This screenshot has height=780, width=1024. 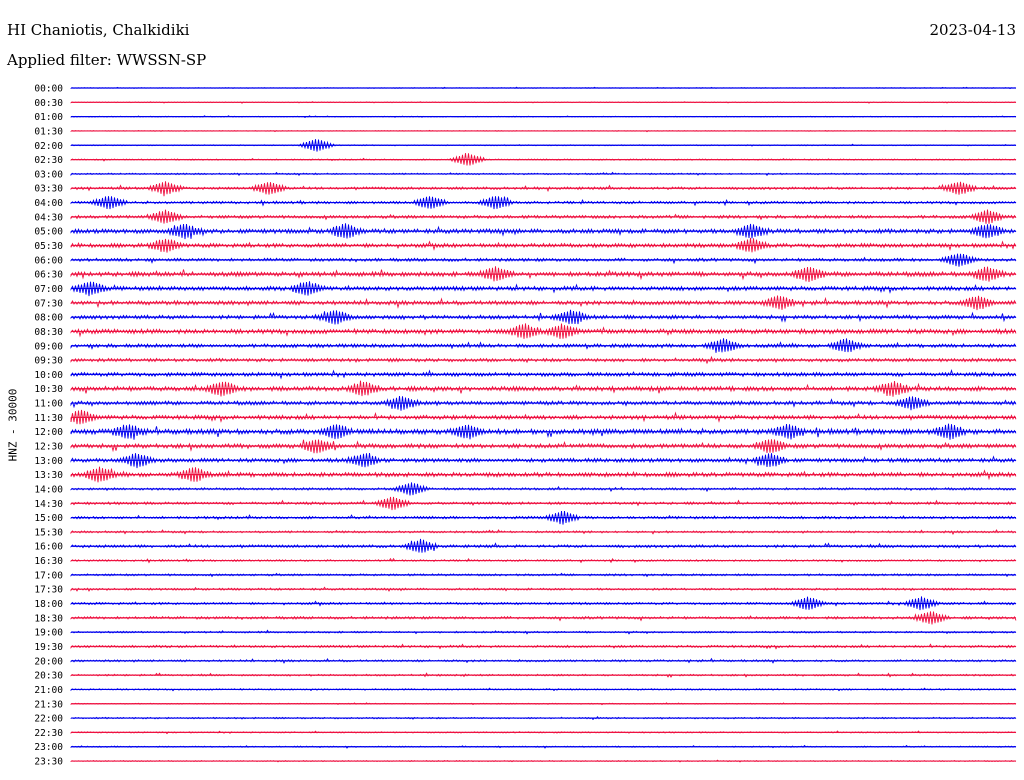 I want to click on time-label: 23:00, so click(x=48, y=747).